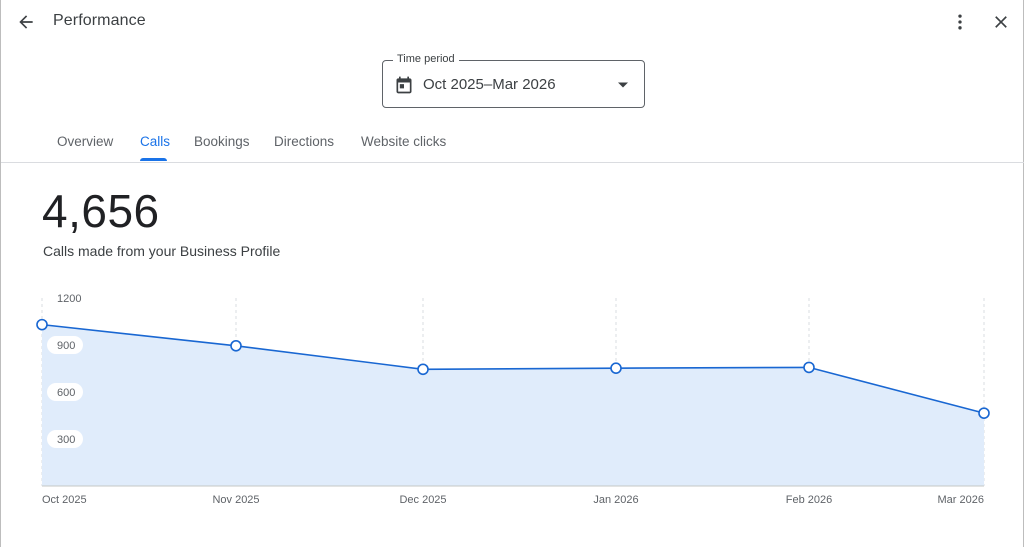  Describe the element at coordinates (404, 141) in the screenshot. I see `tab-website-clicks: Website clicks` at that location.